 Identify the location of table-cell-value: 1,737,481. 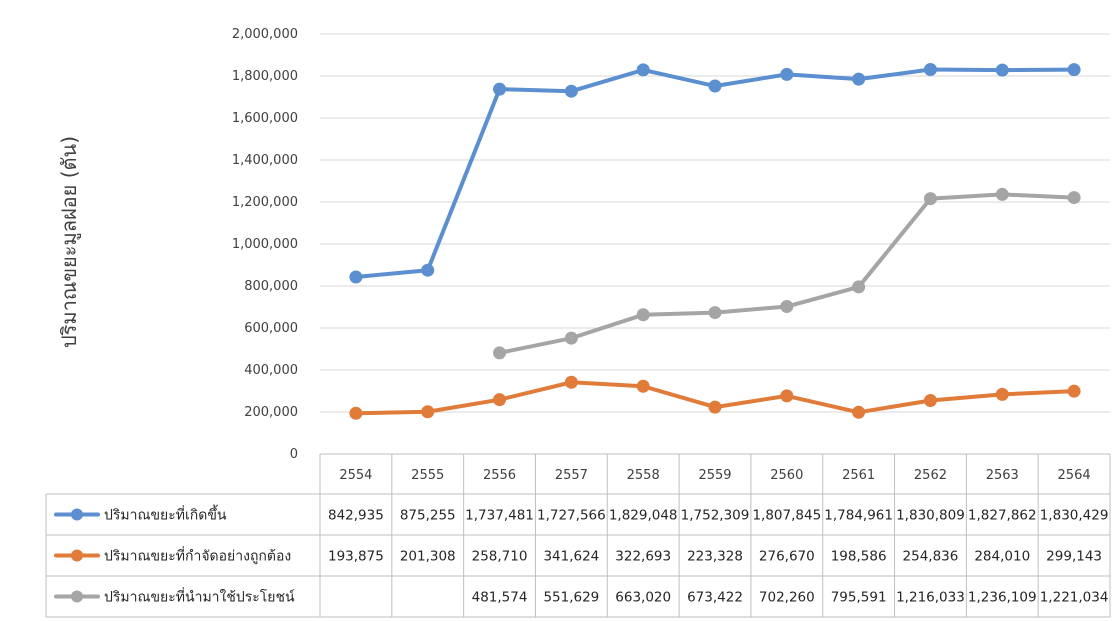
(499, 516).